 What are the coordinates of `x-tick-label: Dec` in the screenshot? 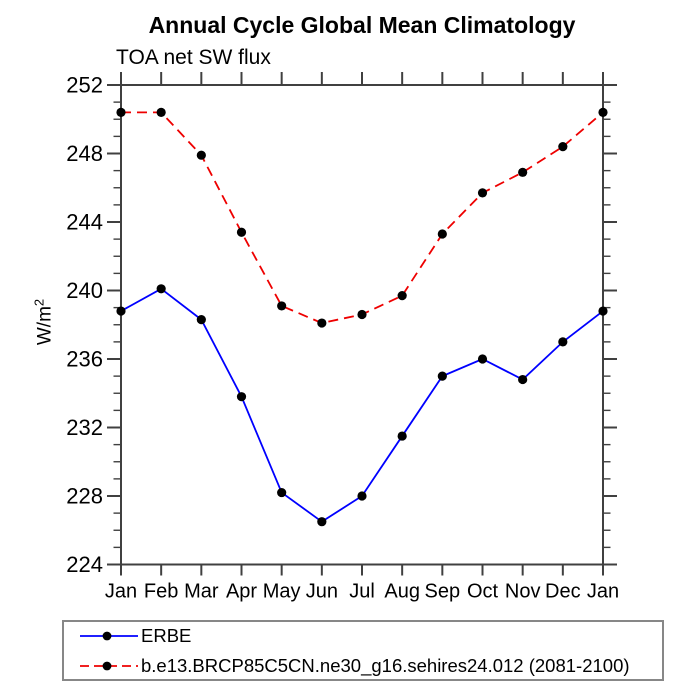 It's located at (563, 592).